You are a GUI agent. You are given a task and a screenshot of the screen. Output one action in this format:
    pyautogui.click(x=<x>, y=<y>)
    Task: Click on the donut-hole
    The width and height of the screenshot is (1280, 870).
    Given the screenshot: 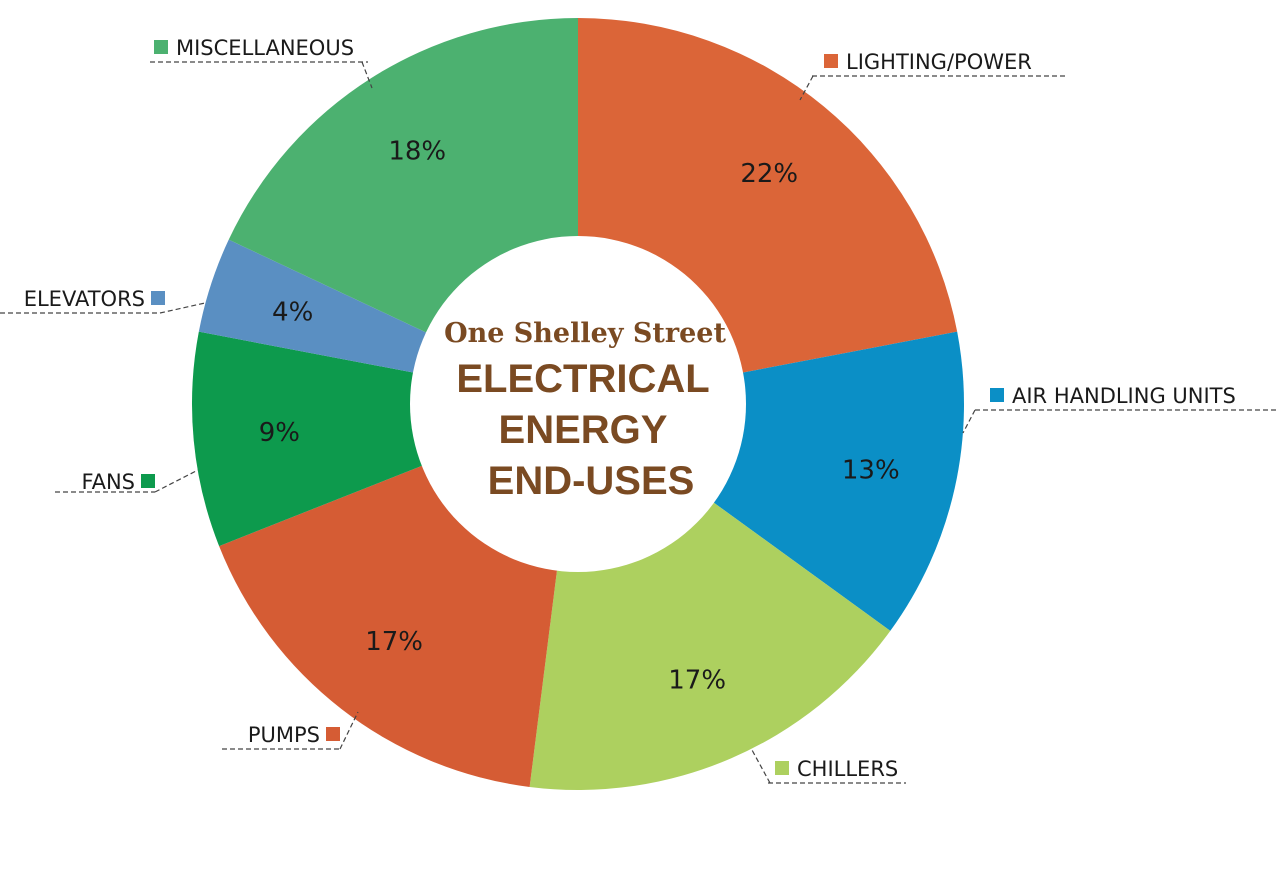 What is the action you would take?
    pyautogui.click(x=578, y=404)
    